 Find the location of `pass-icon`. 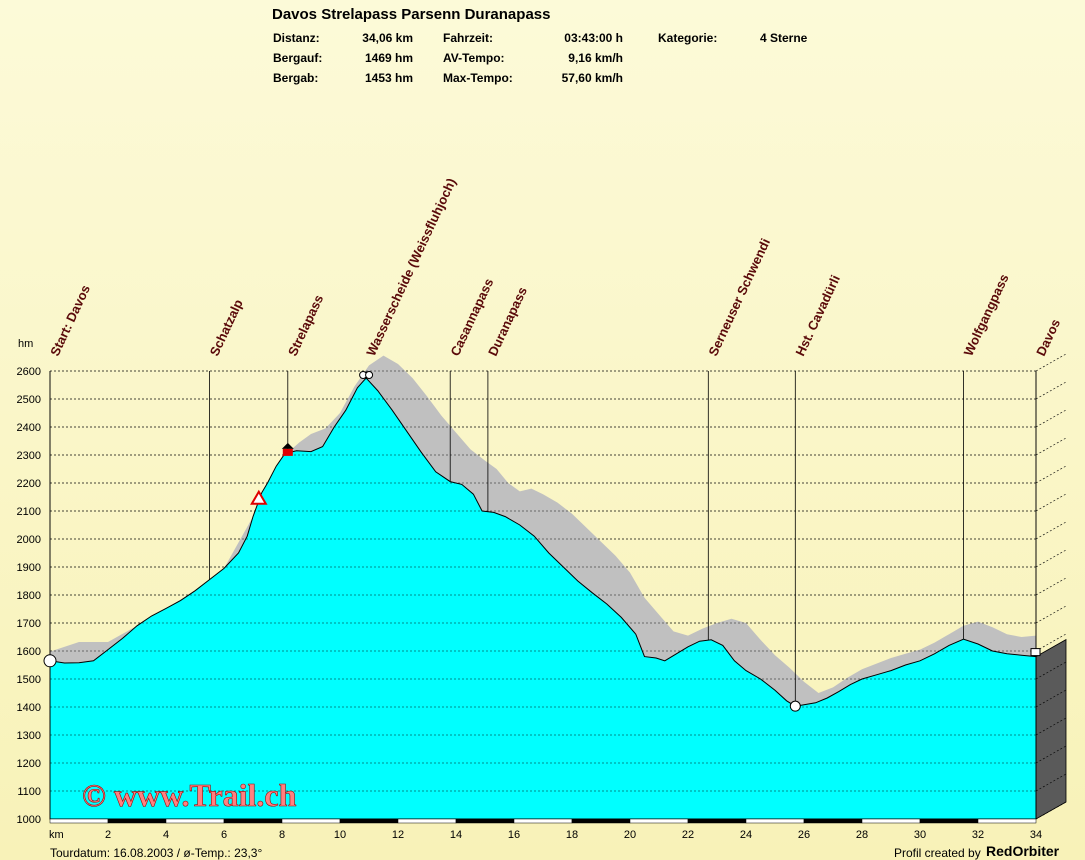

pass-icon is located at coordinates (287, 445).